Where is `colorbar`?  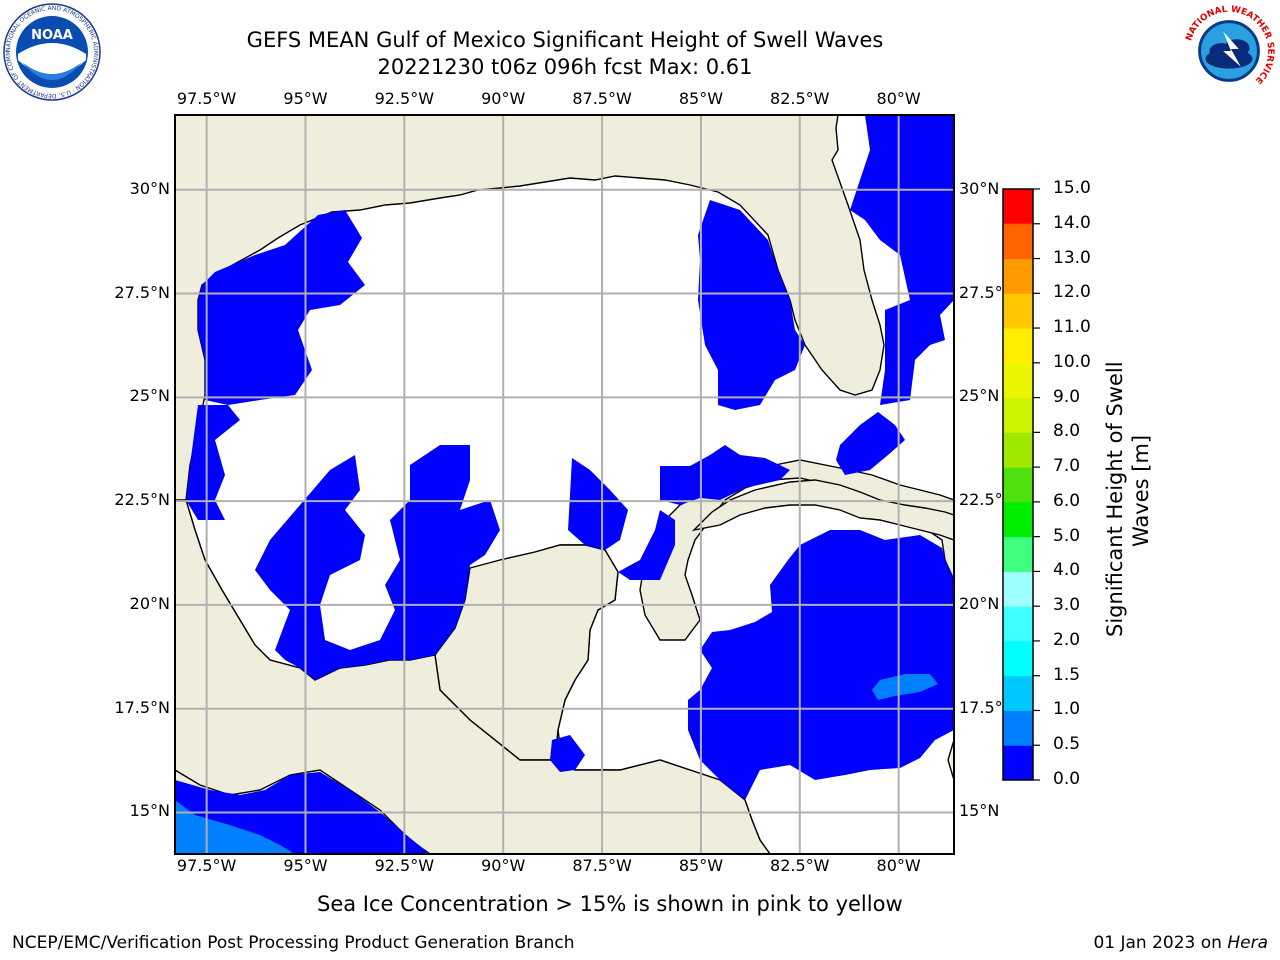
colorbar is located at coordinates (1021, 484).